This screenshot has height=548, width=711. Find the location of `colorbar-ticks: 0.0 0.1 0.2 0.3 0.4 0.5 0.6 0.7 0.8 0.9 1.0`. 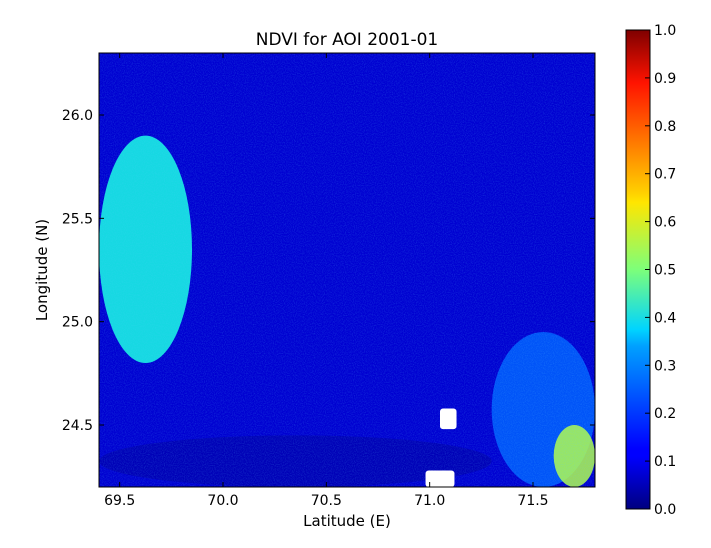

colorbar-ticks: 0.0 0.1 0.2 0.3 0.4 0.5 0.6 0.7 0.8 0.9 1.0 is located at coordinates (660, 270).